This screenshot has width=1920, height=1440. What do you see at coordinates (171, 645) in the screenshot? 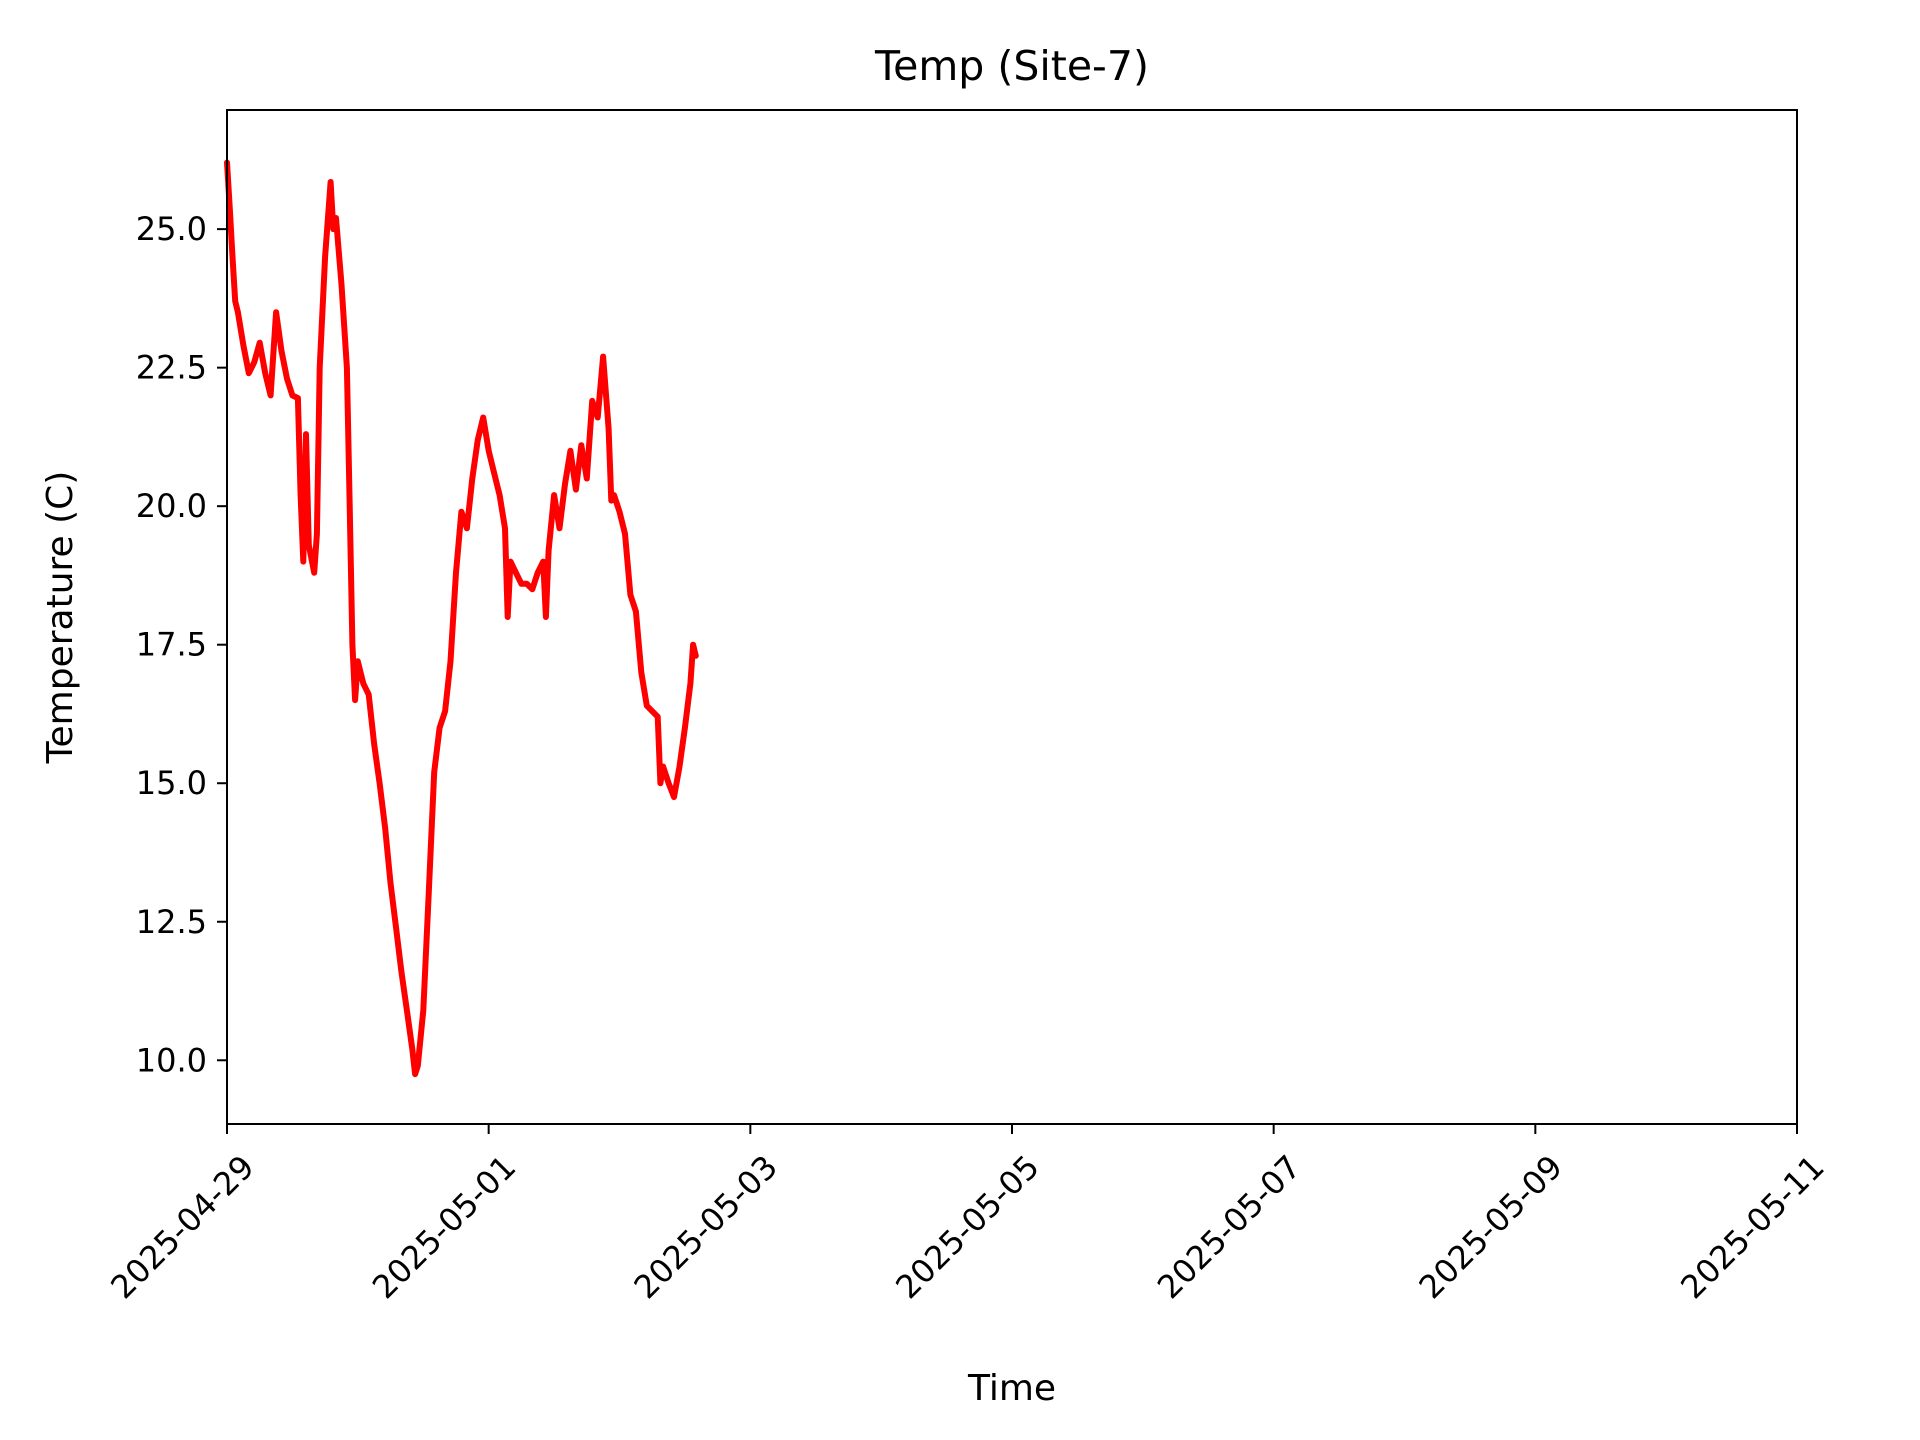
I see `y-tick-label: 17.5` at bounding box center [171, 645].